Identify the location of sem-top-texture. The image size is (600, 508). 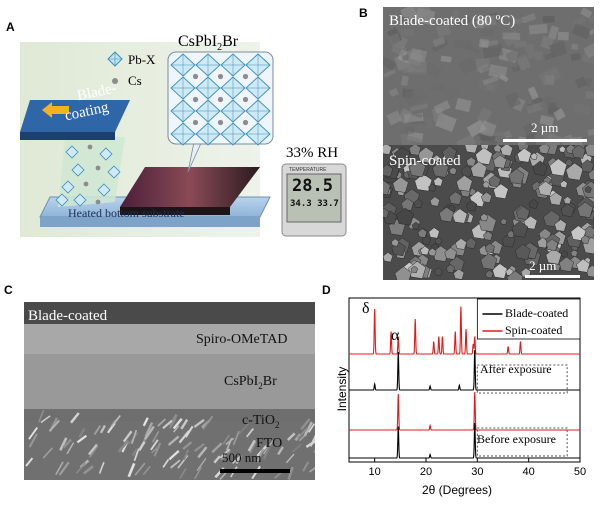
(488, 76).